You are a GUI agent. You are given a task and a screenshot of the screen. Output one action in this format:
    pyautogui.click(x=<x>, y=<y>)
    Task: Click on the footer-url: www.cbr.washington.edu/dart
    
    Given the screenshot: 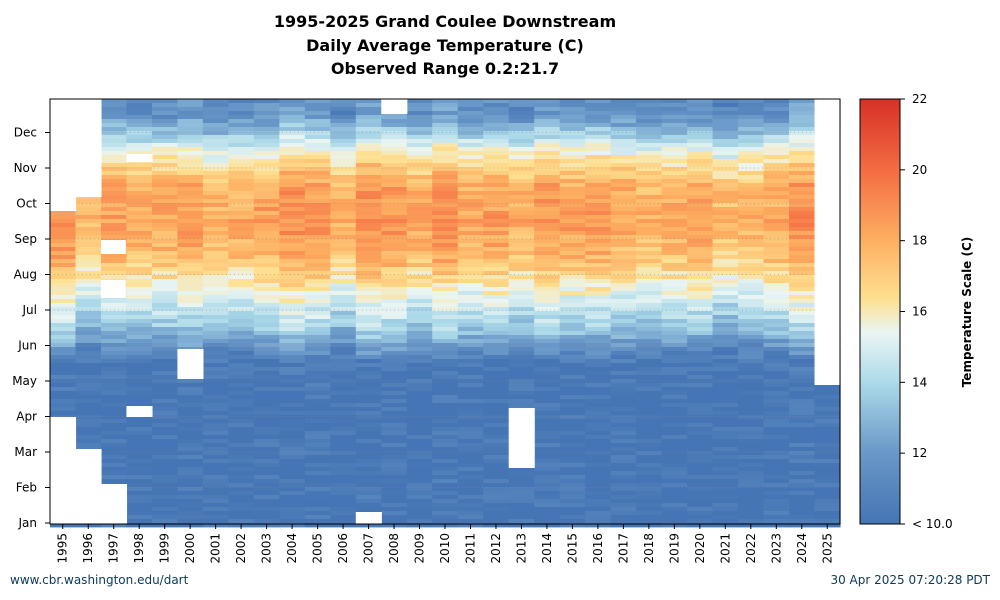 What is the action you would take?
    pyautogui.click(x=99, y=580)
    